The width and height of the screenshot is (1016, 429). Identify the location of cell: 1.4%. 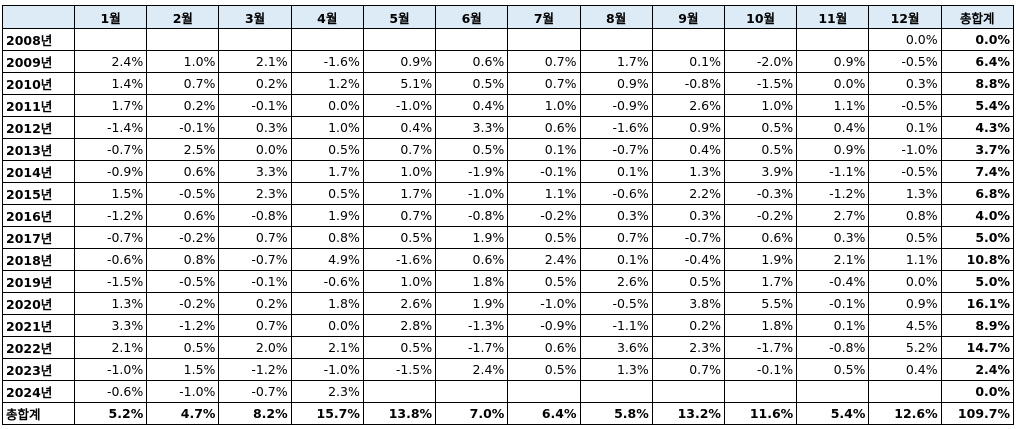
(110, 83).